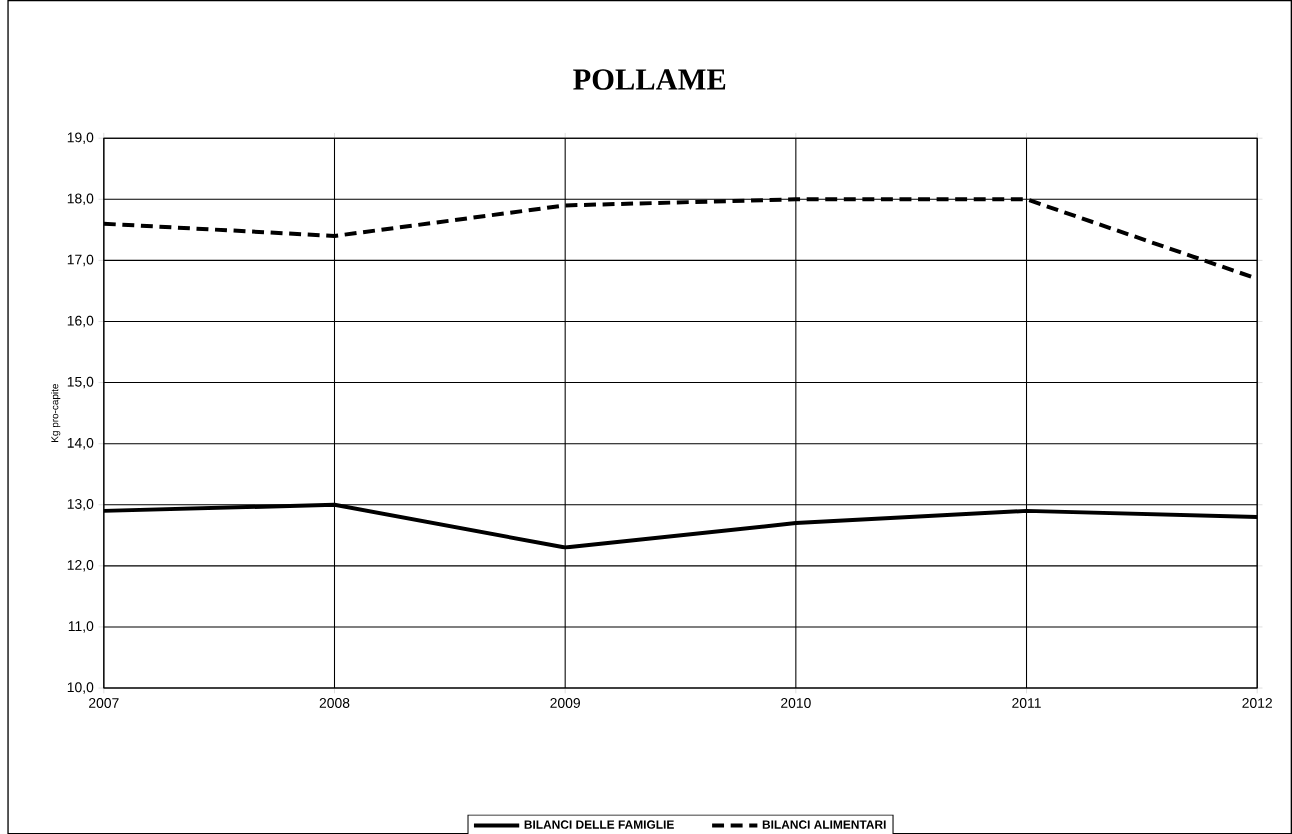 The width and height of the screenshot is (1292, 834). I want to click on y-tick-label: 11,0, so click(81, 627).